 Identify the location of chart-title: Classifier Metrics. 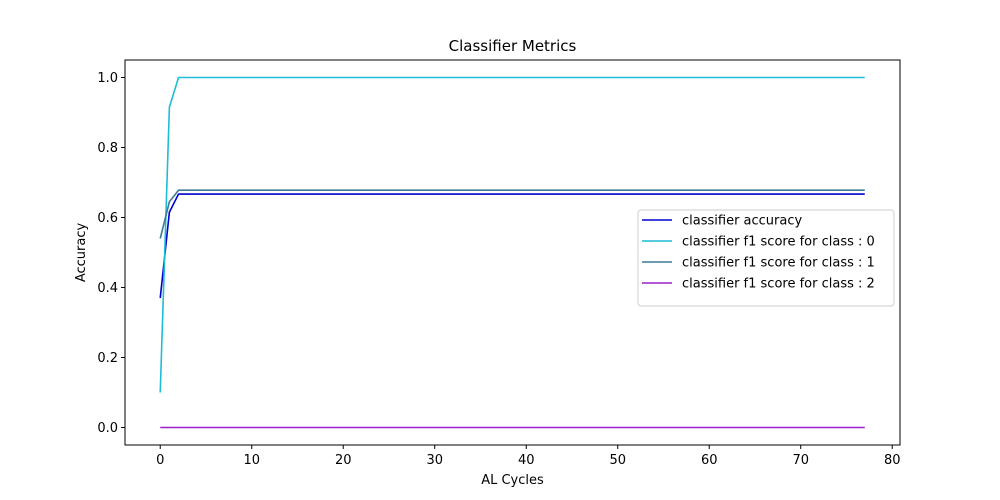
(513, 46).